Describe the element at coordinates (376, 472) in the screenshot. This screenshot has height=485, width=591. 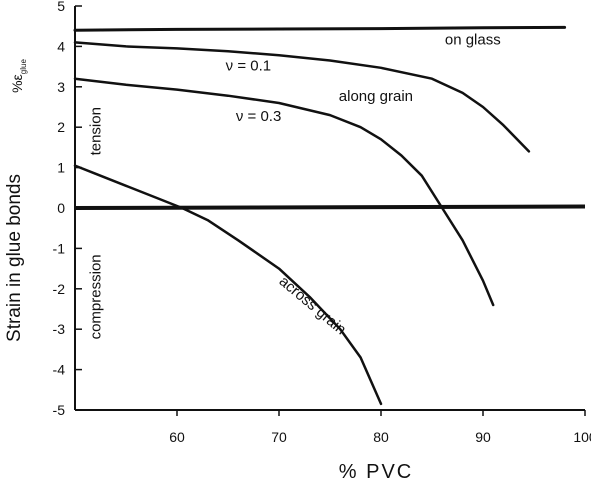
I see `x-axis-label: % PVC` at that location.